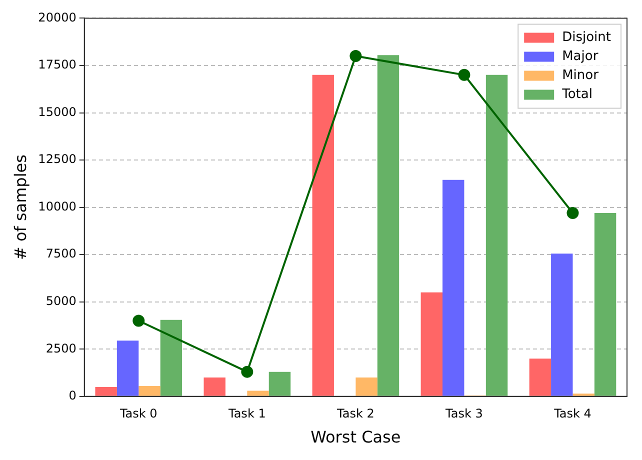  Describe the element at coordinates (57, 206) in the screenshot. I see `y-tick-label: 10000` at that location.